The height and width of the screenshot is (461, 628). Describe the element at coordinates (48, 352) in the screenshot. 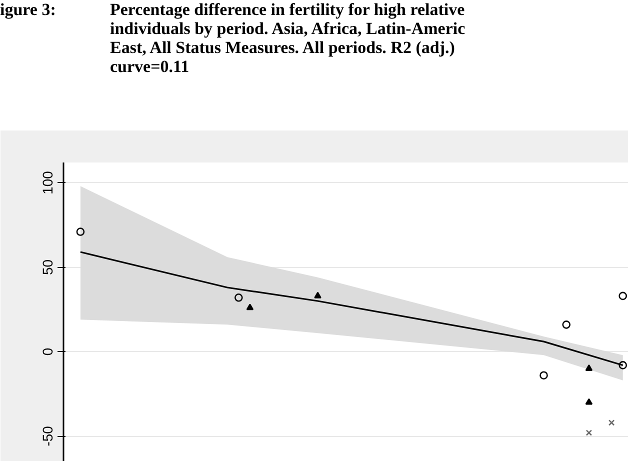

I see `y-tick-label: 0` at that location.